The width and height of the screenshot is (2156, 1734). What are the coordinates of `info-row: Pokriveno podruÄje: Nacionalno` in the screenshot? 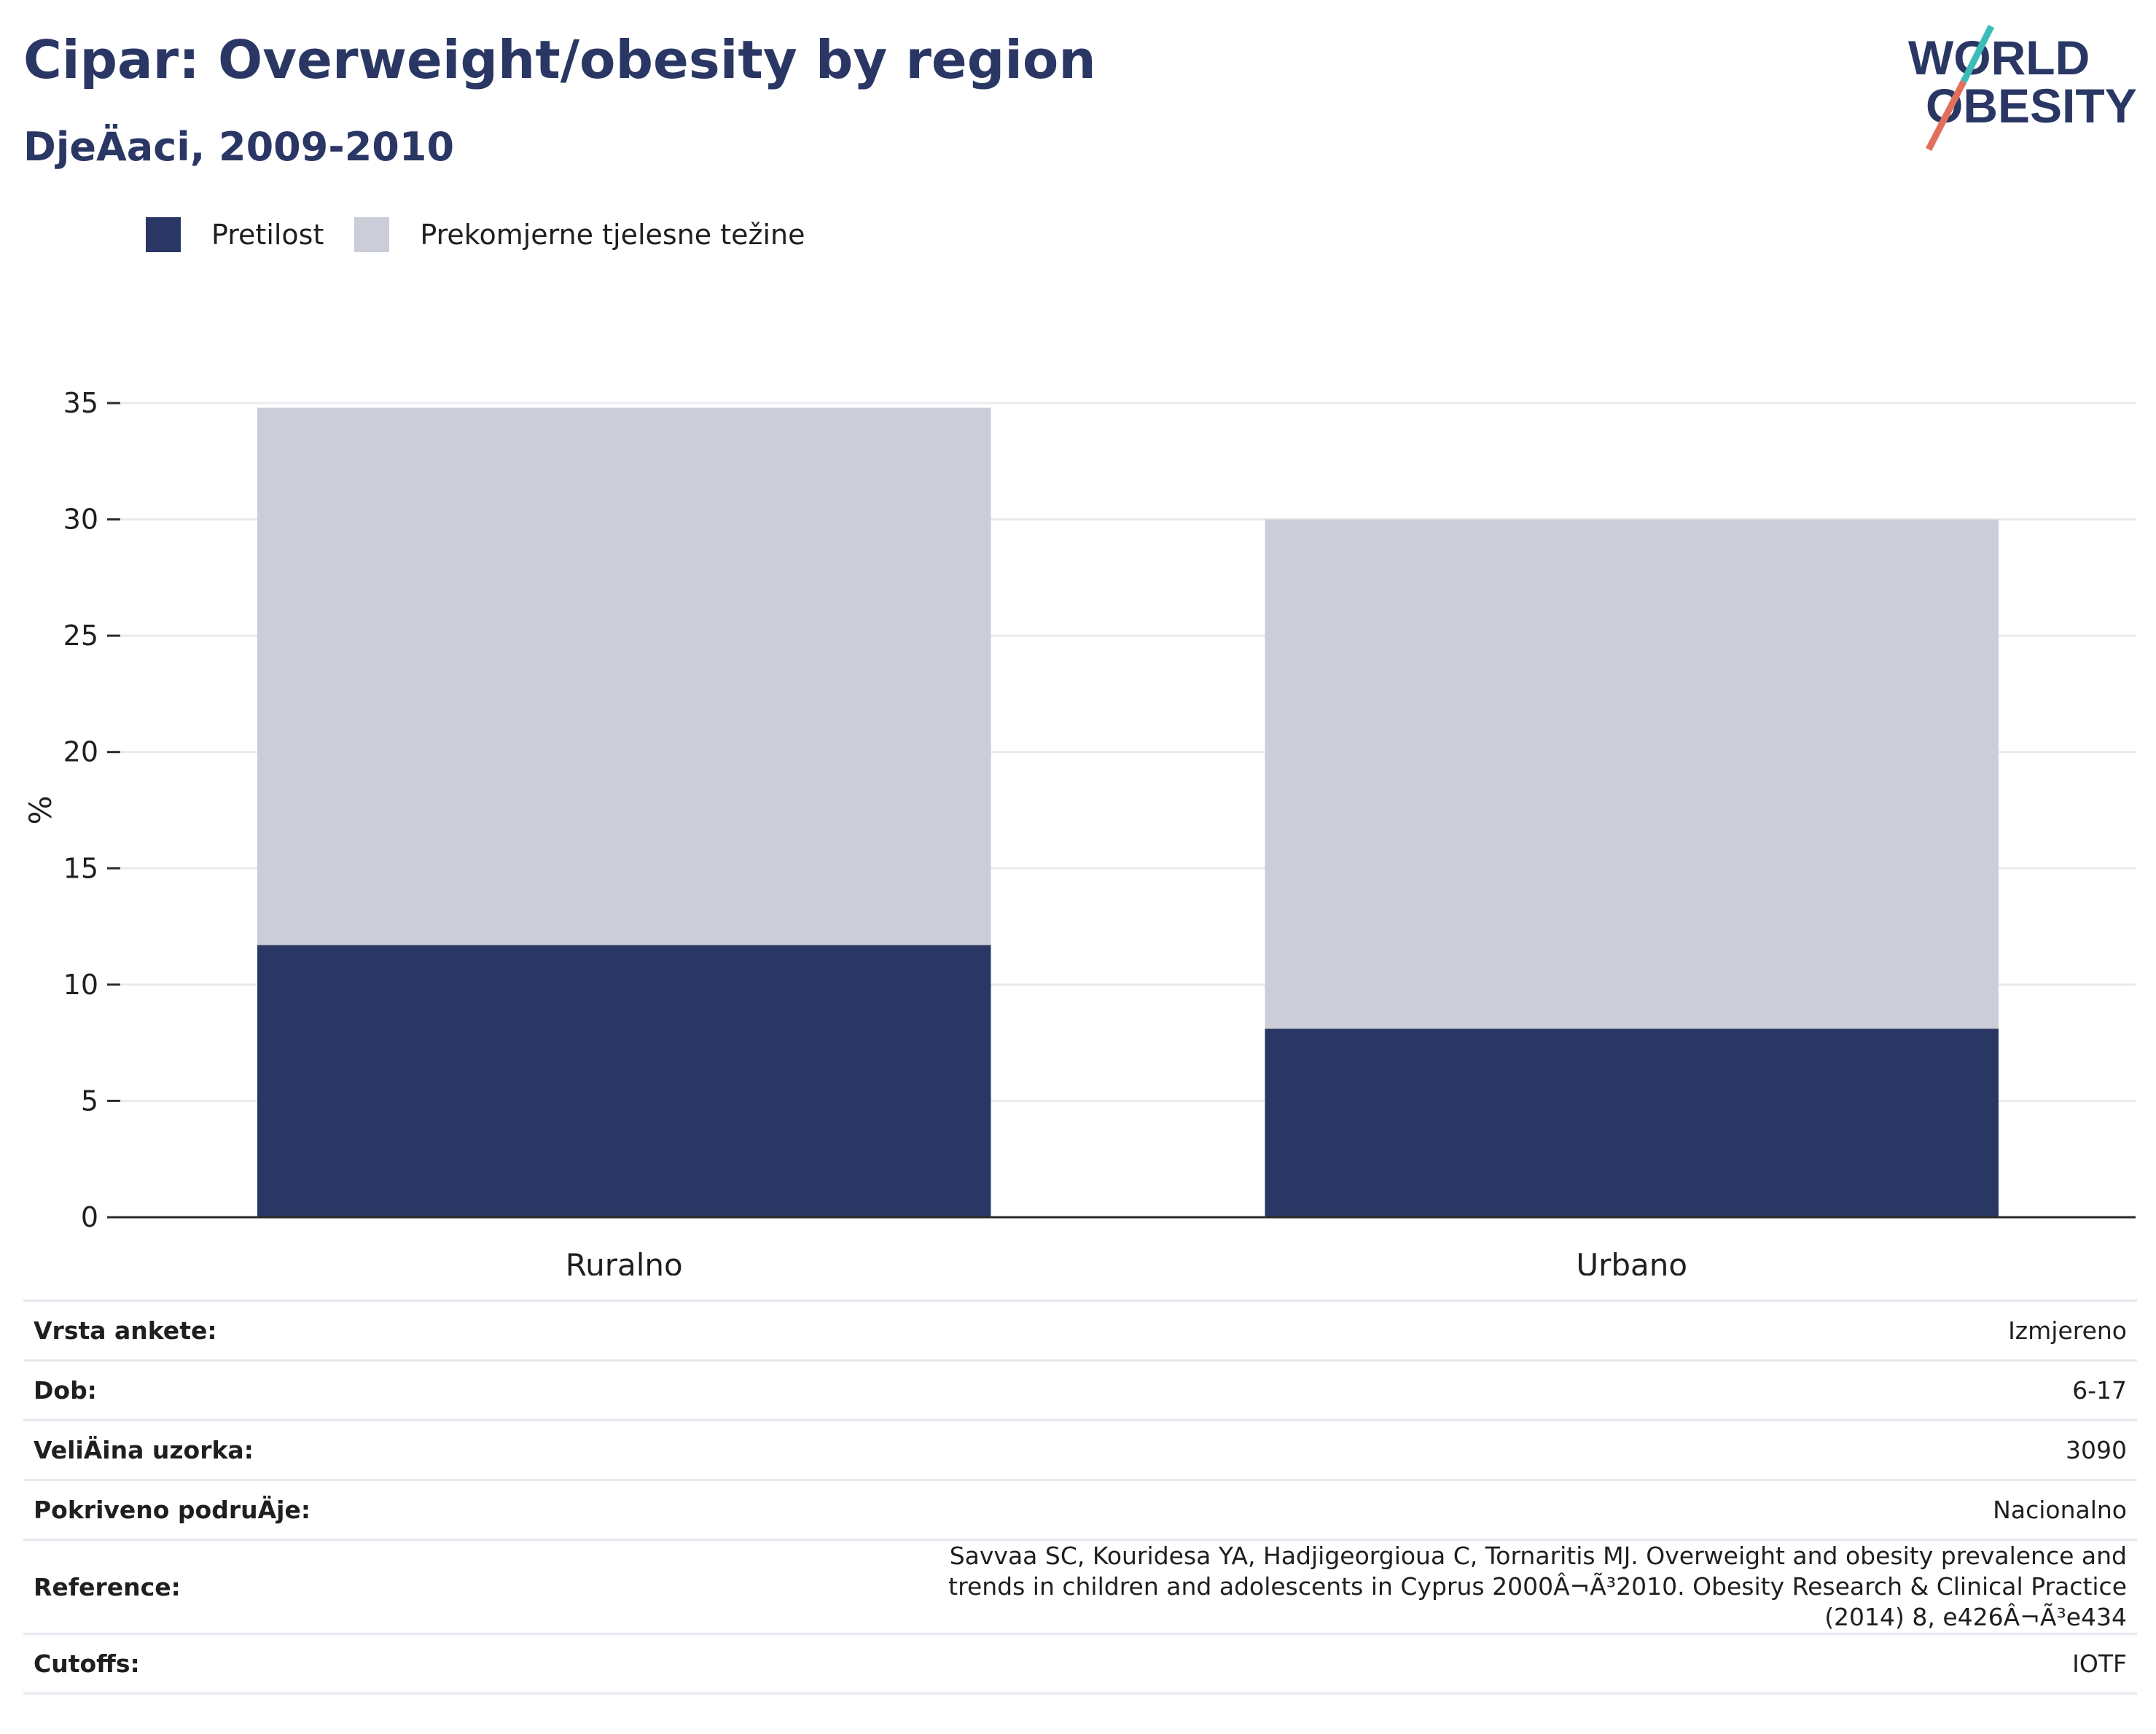 It's located at (1080, 1510).